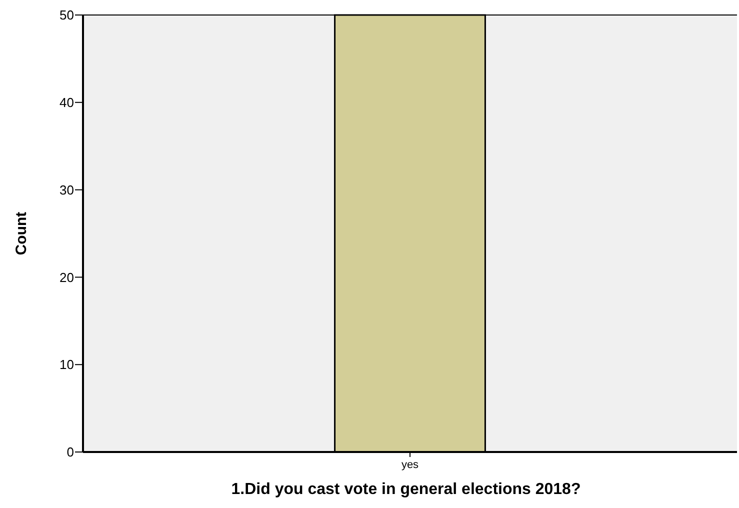 This screenshot has width=739, height=508. Describe the element at coordinates (406, 489) in the screenshot. I see `x-axis-title: 1.Did you cast vote in general elections 2018?` at that location.